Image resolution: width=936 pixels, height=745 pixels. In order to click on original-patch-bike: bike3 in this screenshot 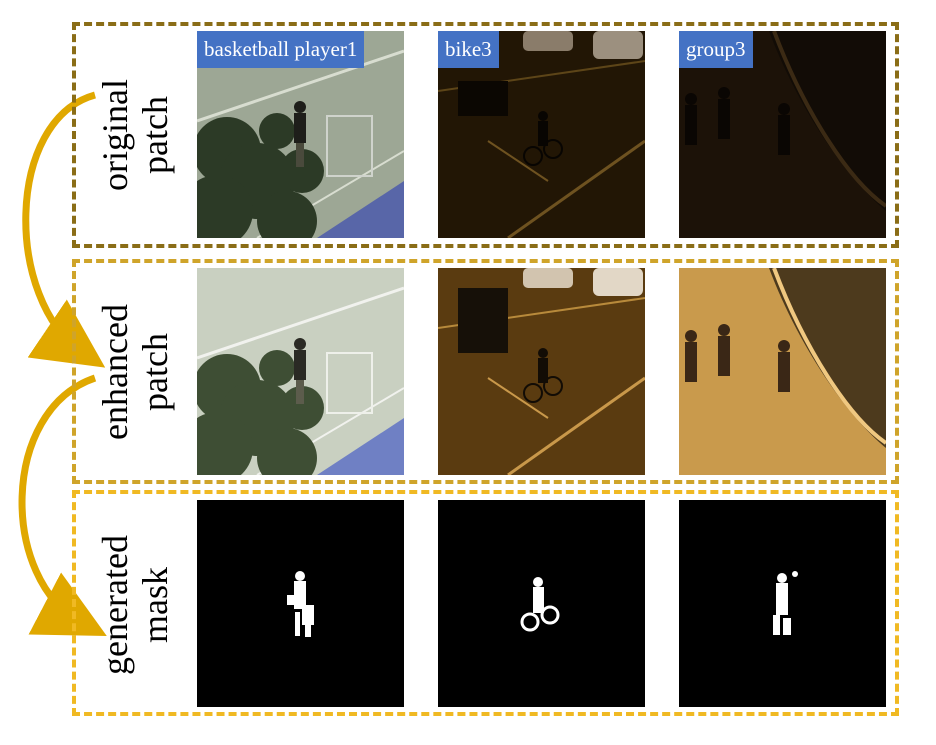, I will do `click(541, 134)`.